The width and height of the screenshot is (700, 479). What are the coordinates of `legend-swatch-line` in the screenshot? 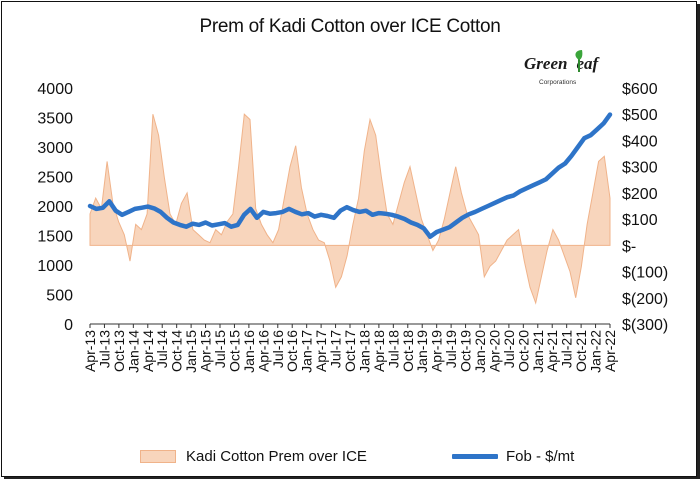 It's located at (475, 456).